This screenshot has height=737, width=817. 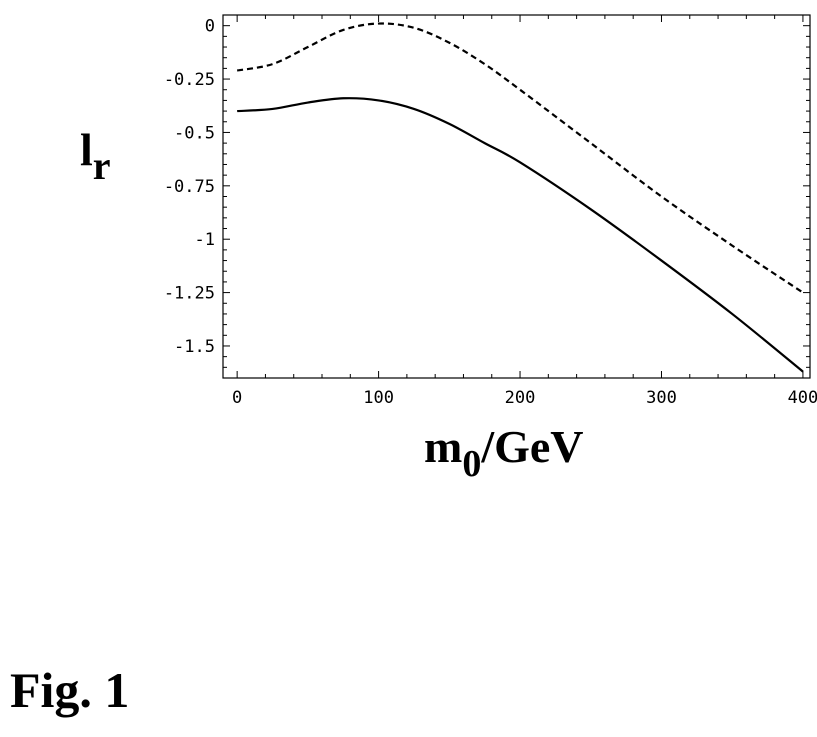 I want to click on x-axis-title-sub: 0, so click(x=471, y=464).